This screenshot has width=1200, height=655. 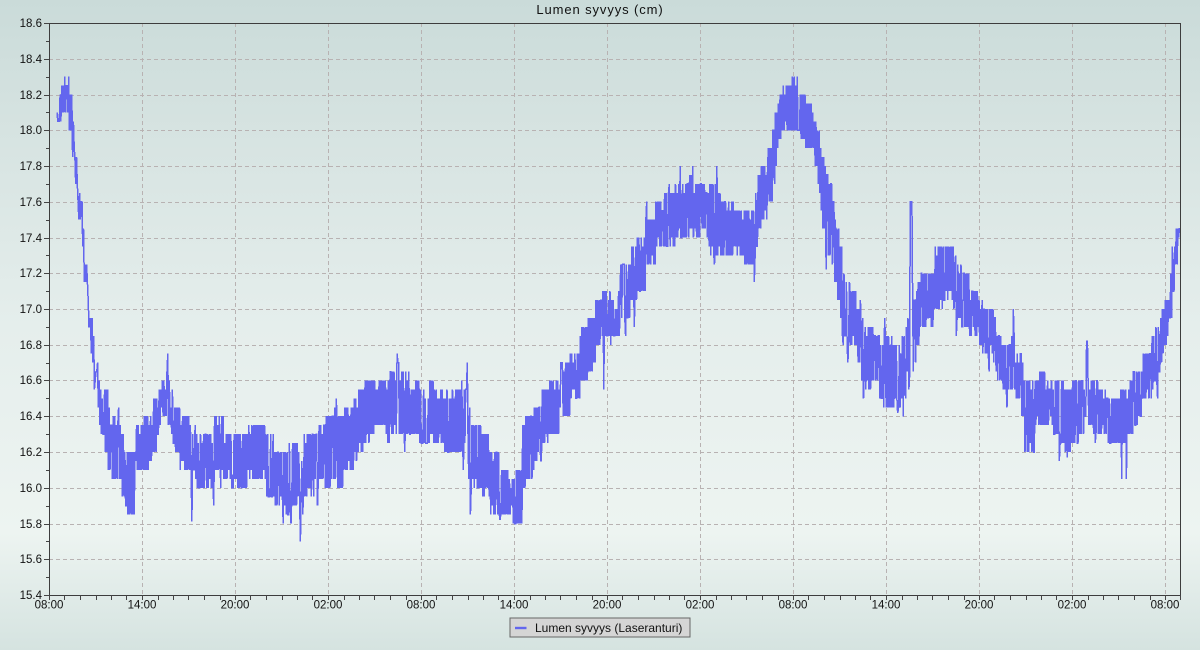 What do you see at coordinates (608, 628) in the screenshot?
I see `svg-text: Lumen syvyys (Laseranturi)` at bounding box center [608, 628].